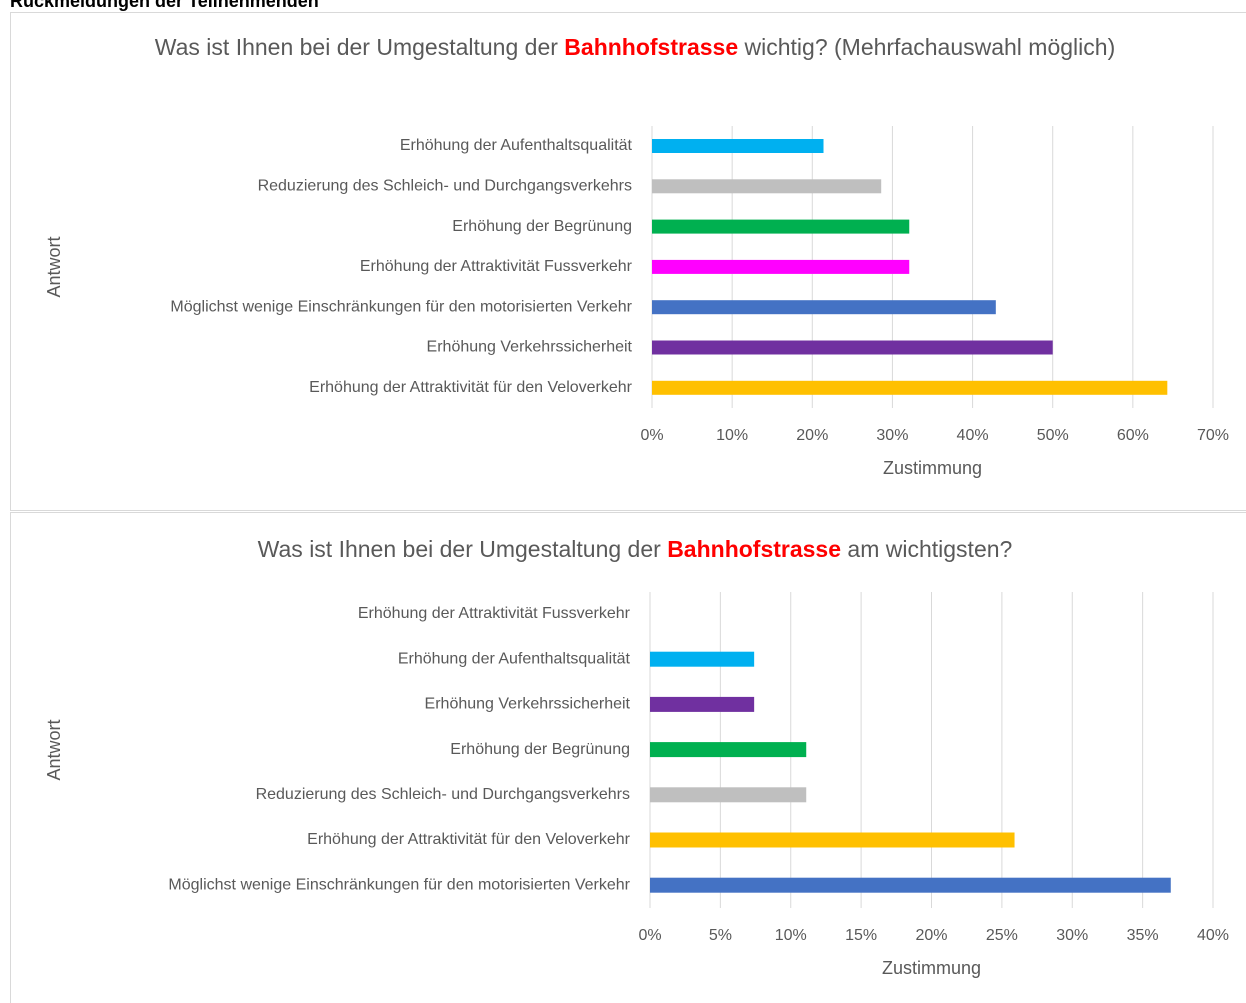 This screenshot has width=1246, height=1003. Describe the element at coordinates (1002, 935) in the screenshot. I see `x-tick-label: 25%` at that location.